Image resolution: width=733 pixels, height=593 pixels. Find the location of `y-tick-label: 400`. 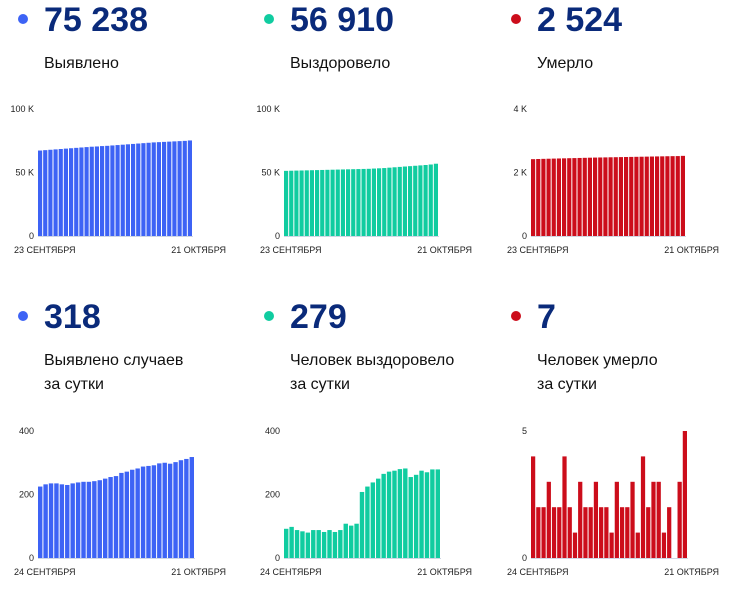

y-tick-label: 400 is located at coordinates (272, 431).